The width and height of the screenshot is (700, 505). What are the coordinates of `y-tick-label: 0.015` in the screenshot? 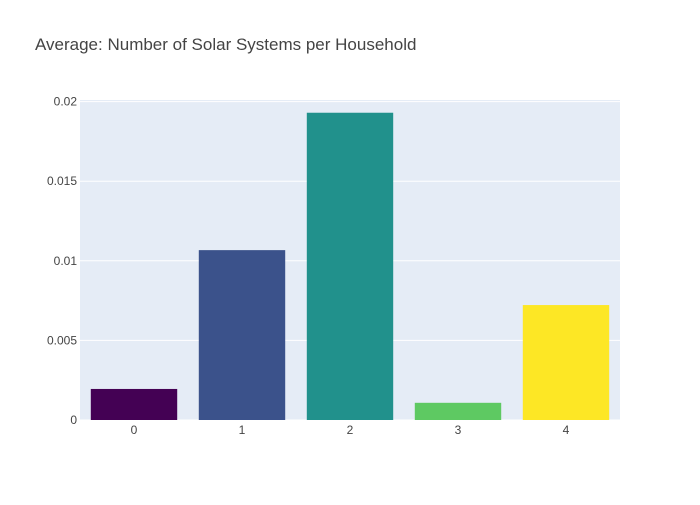 It's located at (62, 181).